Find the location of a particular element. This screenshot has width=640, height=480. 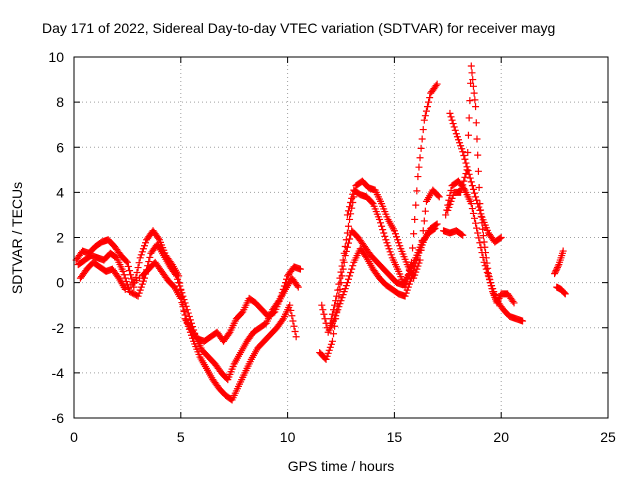

x-tick-label: 5 is located at coordinates (181, 437).